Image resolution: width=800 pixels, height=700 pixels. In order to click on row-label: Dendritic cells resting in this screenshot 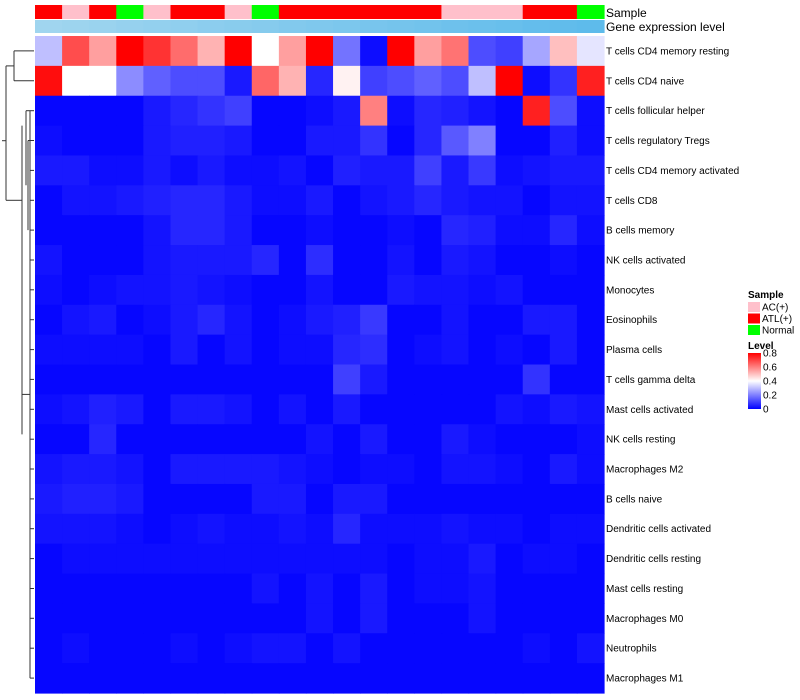, I will do `click(653, 559)`.